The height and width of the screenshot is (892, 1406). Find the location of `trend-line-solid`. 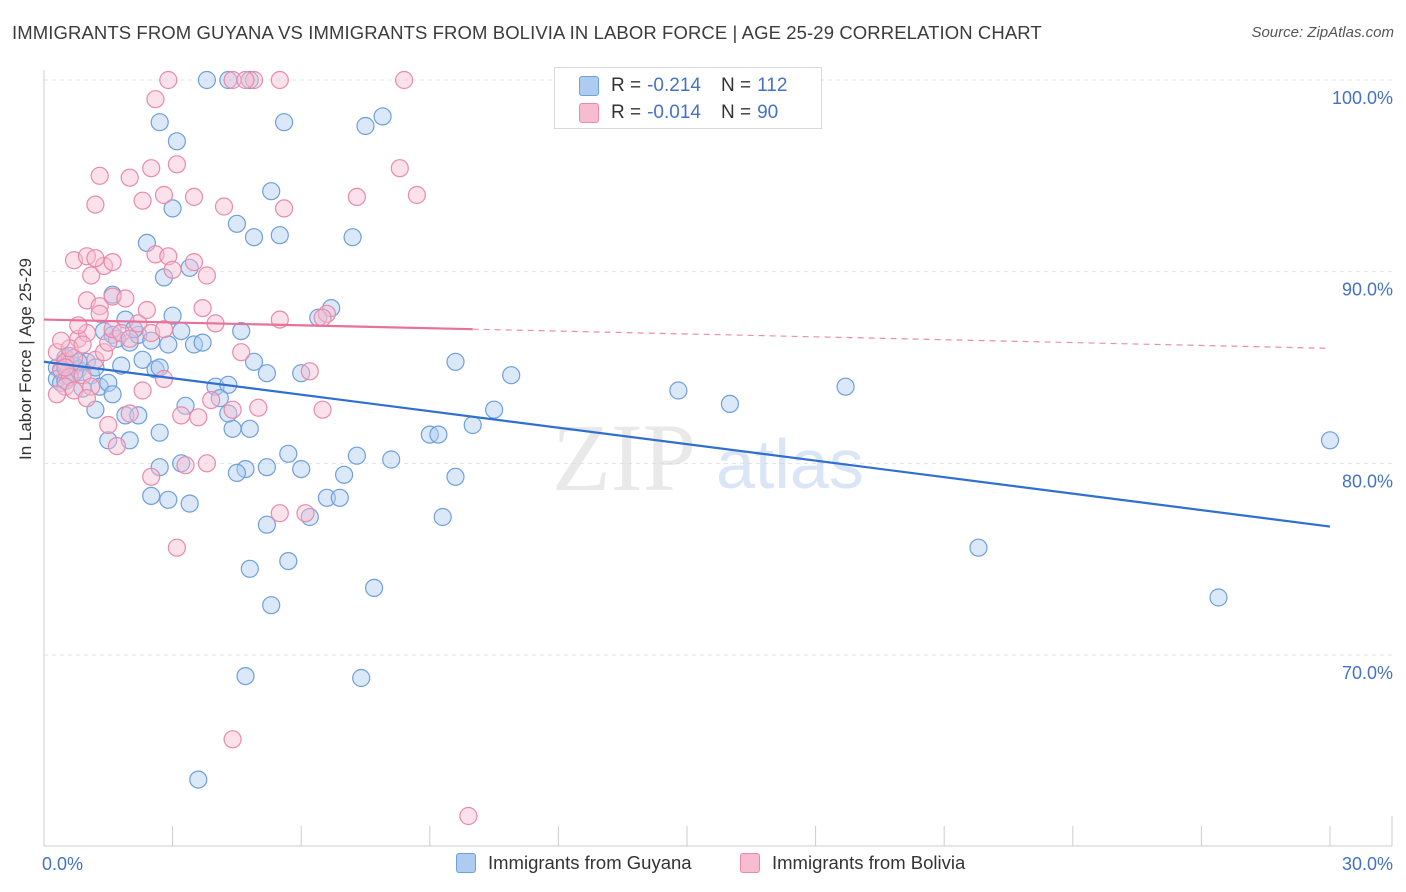

trend-line-solid is located at coordinates (258, 324).